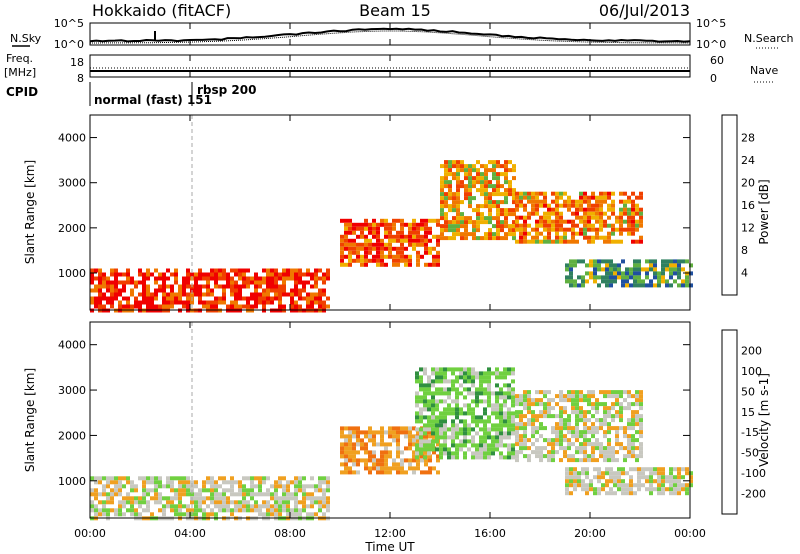 This screenshot has height=554, width=800. Describe the element at coordinates (729, 422) in the screenshot. I see `colorbar-frame` at that location.